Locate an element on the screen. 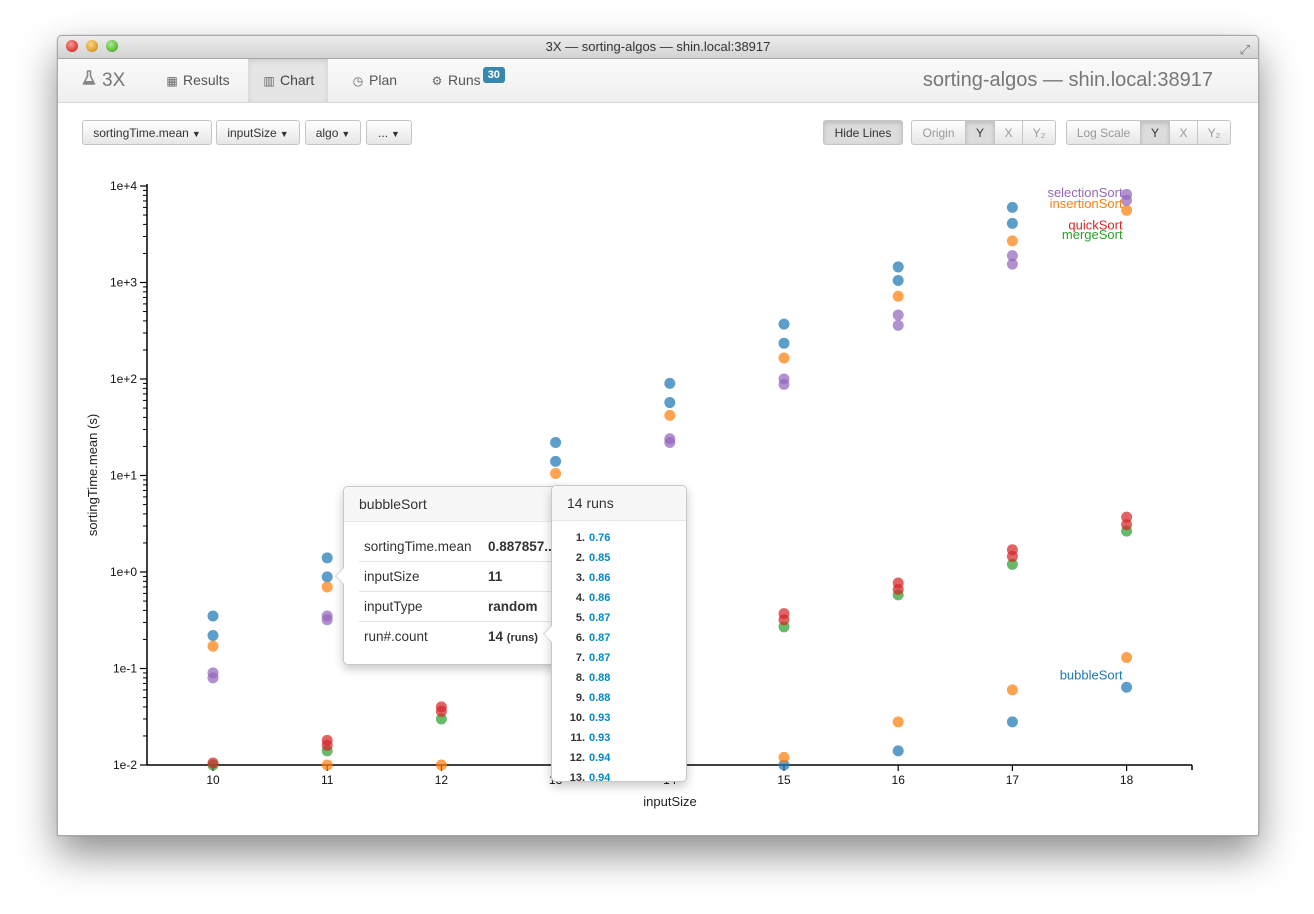 The image size is (1314, 914). x-variable-dropdown: inputSize ▼ is located at coordinates (258, 132).